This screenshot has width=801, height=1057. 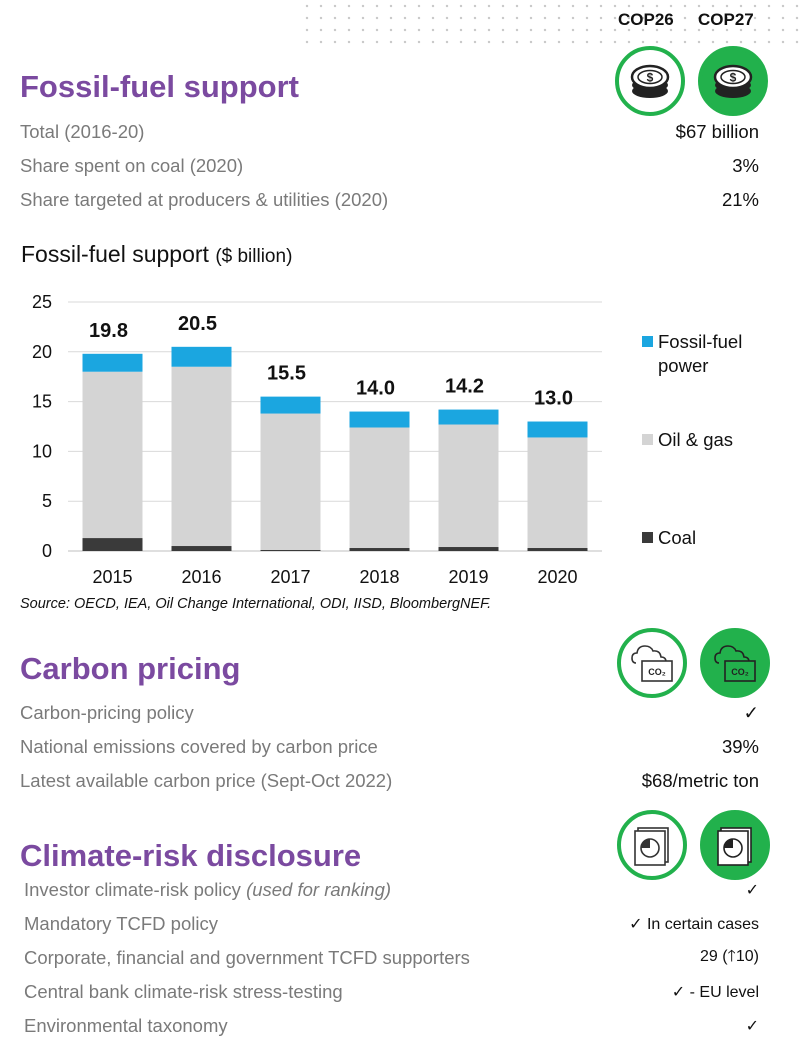 What do you see at coordinates (391, 1026) in the screenshot?
I see `climate-row-taxonomy: Environmental taxonomy ✓` at bounding box center [391, 1026].